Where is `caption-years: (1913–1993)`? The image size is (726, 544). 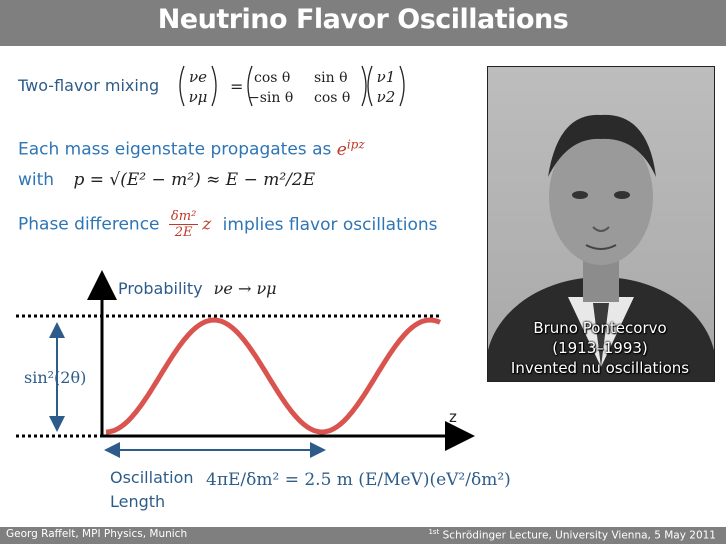 caption-years: (1913–1993) is located at coordinates (600, 348).